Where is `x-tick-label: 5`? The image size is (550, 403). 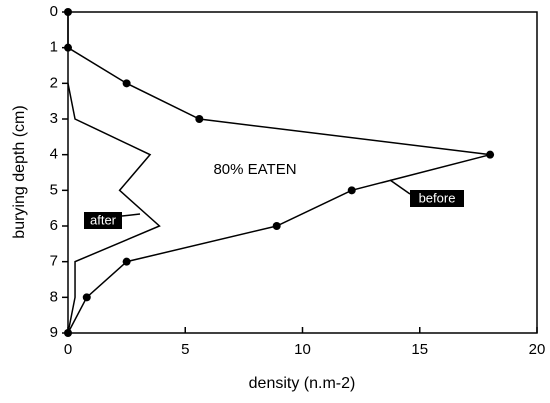 x-tick-label: 5 is located at coordinates (185, 349).